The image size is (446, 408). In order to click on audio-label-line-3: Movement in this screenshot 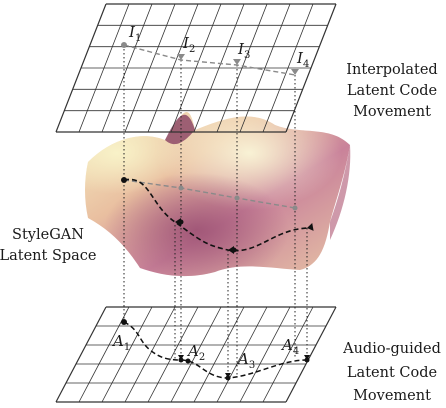, I will do `click(392, 396)`.